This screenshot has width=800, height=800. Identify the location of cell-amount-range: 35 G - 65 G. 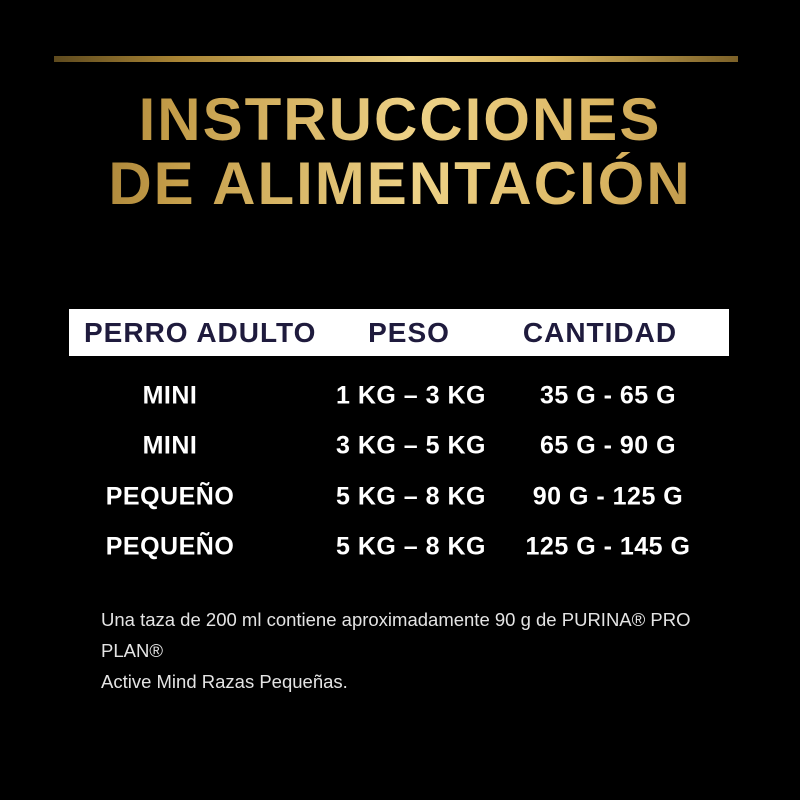
(608, 395).